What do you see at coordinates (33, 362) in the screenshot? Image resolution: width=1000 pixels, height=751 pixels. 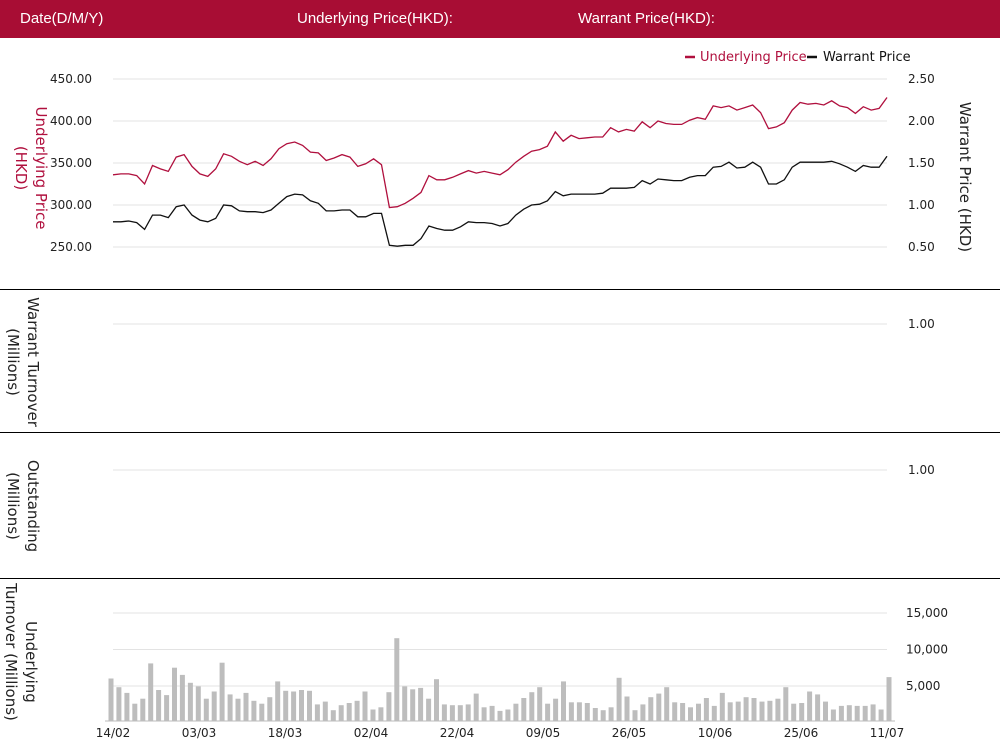 I see `warrant-turnover-title-line1: Warrant Turnover` at bounding box center [33, 362].